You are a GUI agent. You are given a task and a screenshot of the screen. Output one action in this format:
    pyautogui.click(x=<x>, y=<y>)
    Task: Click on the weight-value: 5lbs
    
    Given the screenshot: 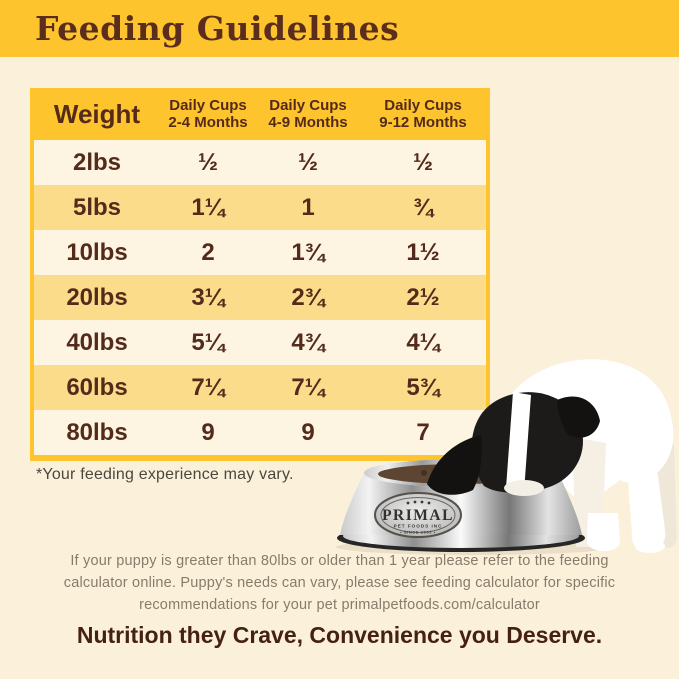 What is the action you would take?
    pyautogui.click(x=97, y=207)
    